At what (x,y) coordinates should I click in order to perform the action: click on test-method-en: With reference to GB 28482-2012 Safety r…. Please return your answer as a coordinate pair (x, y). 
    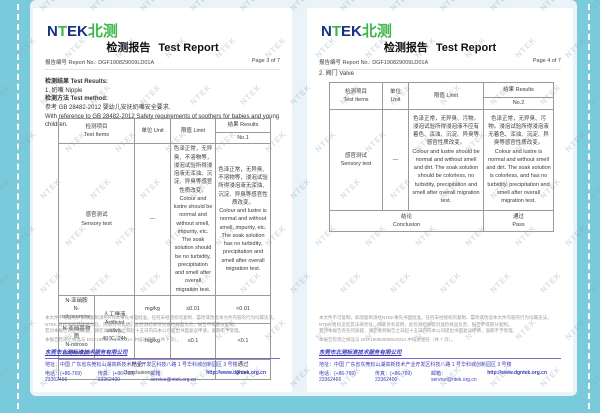
    Looking at the image, I should click on (162, 121).